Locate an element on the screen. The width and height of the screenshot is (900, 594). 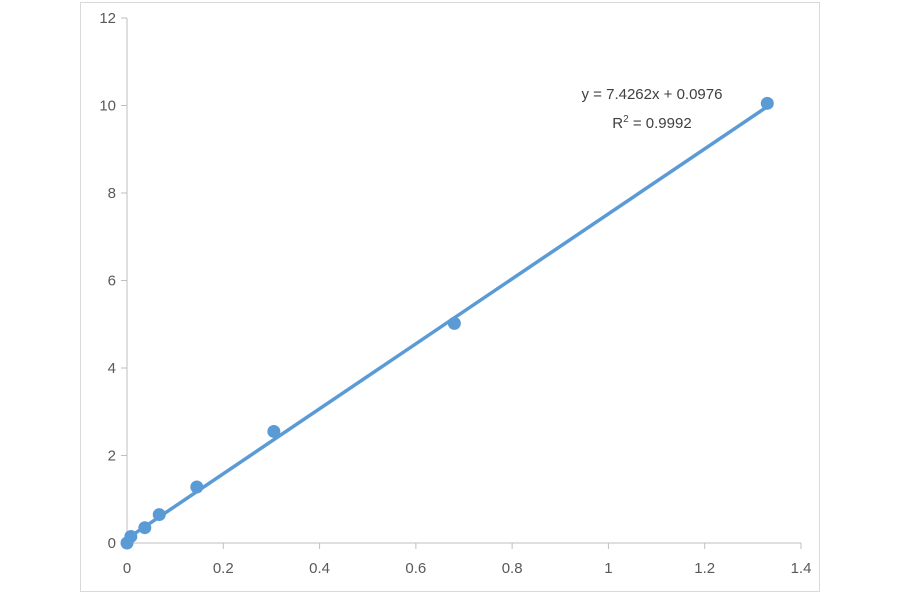
x-tick-label: 0.4 is located at coordinates (319, 568).